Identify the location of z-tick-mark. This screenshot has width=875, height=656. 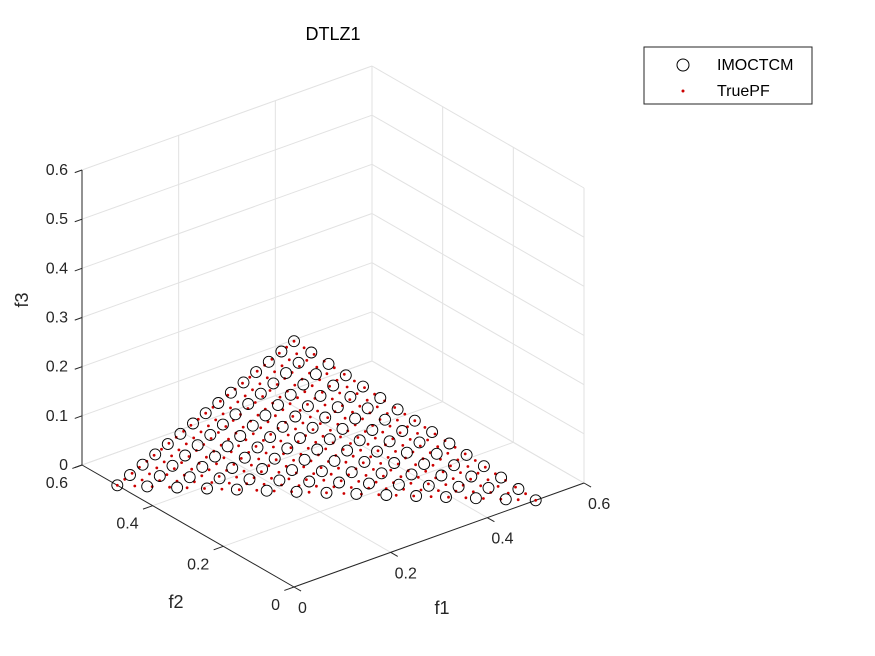
(78, 417).